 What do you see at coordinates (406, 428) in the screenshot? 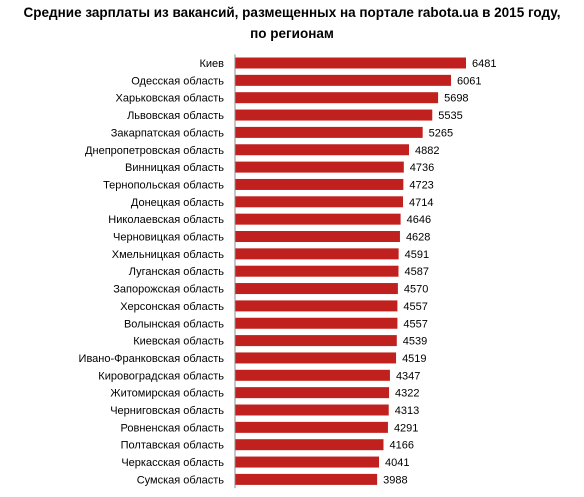
I see `value-label: 4291` at bounding box center [406, 428].